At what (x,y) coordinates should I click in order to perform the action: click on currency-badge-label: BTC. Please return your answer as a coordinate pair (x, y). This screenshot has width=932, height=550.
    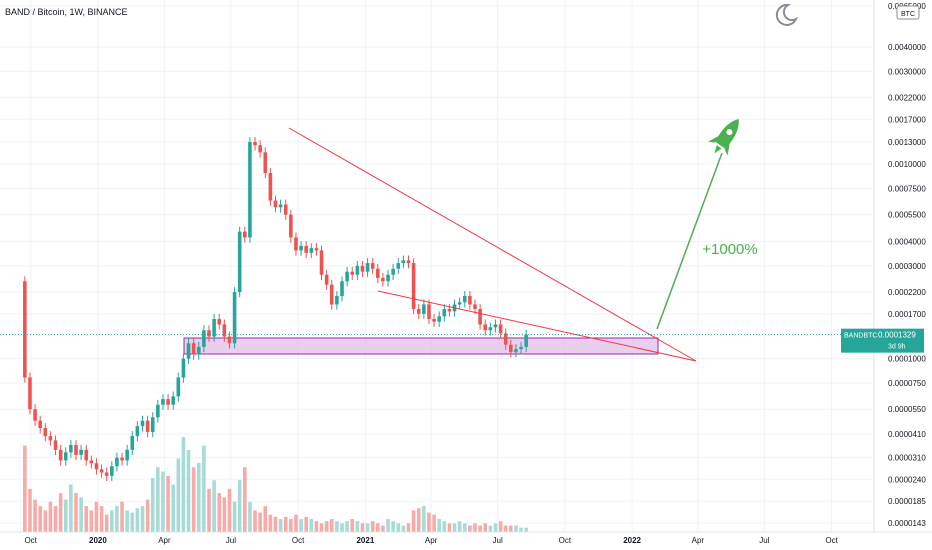
    Looking at the image, I should click on (908, 14).